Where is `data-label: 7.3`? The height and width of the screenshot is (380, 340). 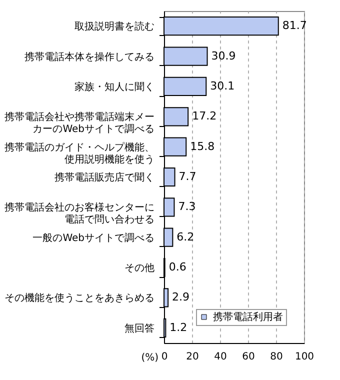 data-label: 7.3 is located at coordinates (187, 207).